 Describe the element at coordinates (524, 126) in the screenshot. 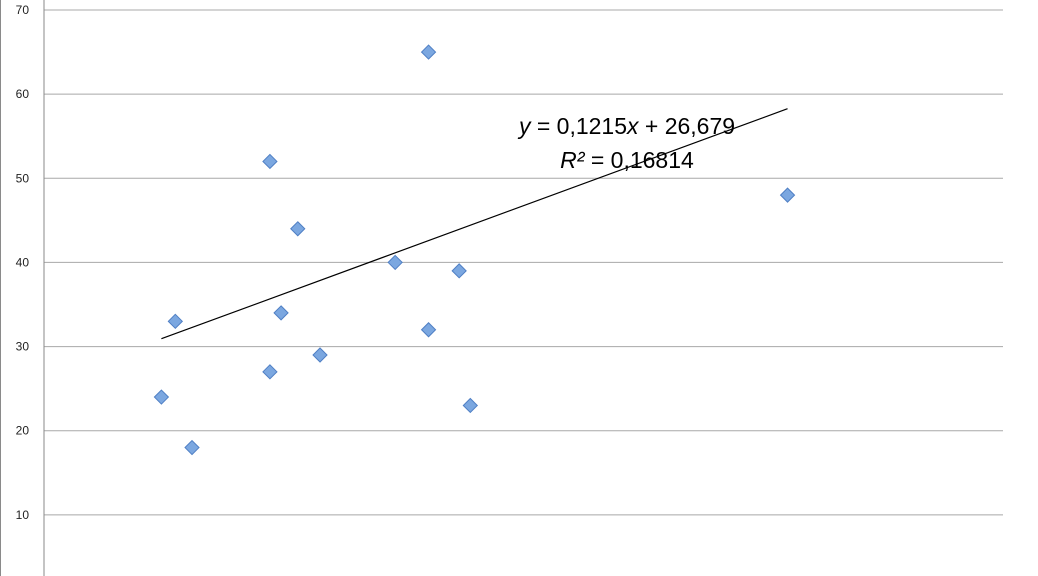

I see `equation-y-var: y` at that location.